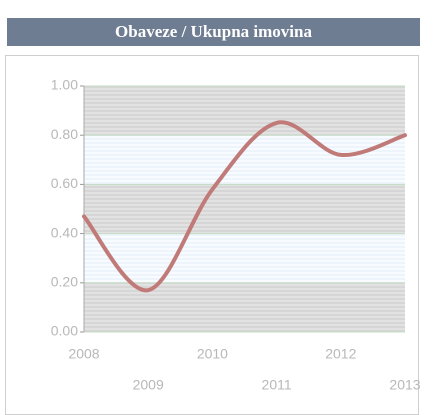  What do you see at coordinates (64, 183) in the screenshot?
I see `y-tick-label: 0.60` at bounding box center [64, 183].